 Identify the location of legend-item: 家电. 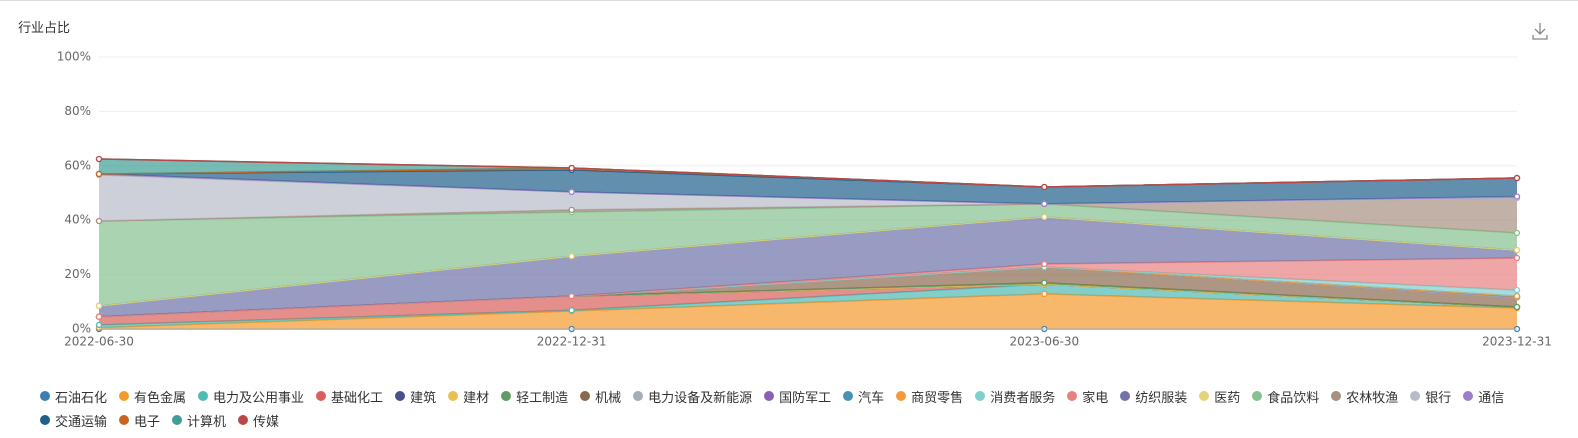
(1087, 396).